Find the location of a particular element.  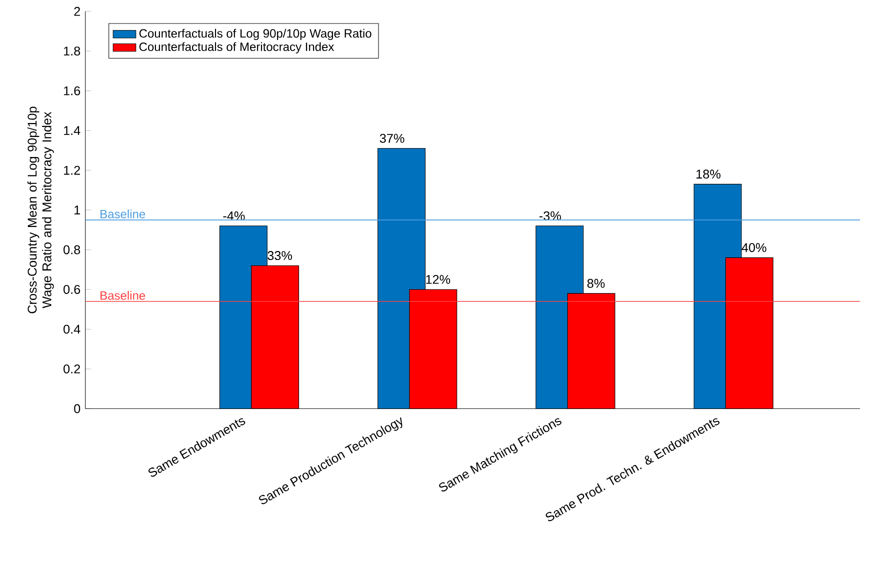

y-tick-label: 1.8 is located at coordinates (72, 51).